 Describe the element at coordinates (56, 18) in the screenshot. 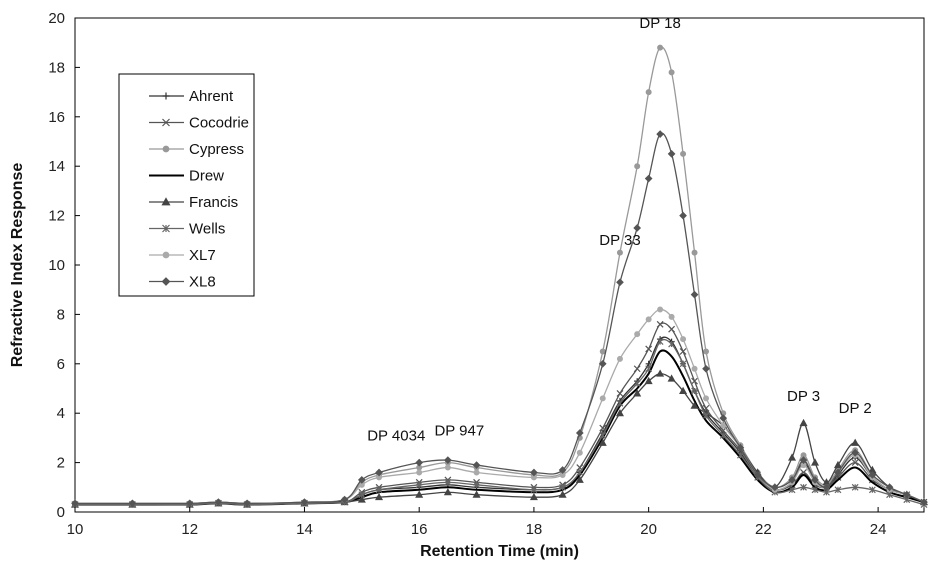

I see `y-tick-label: 20` at that location.